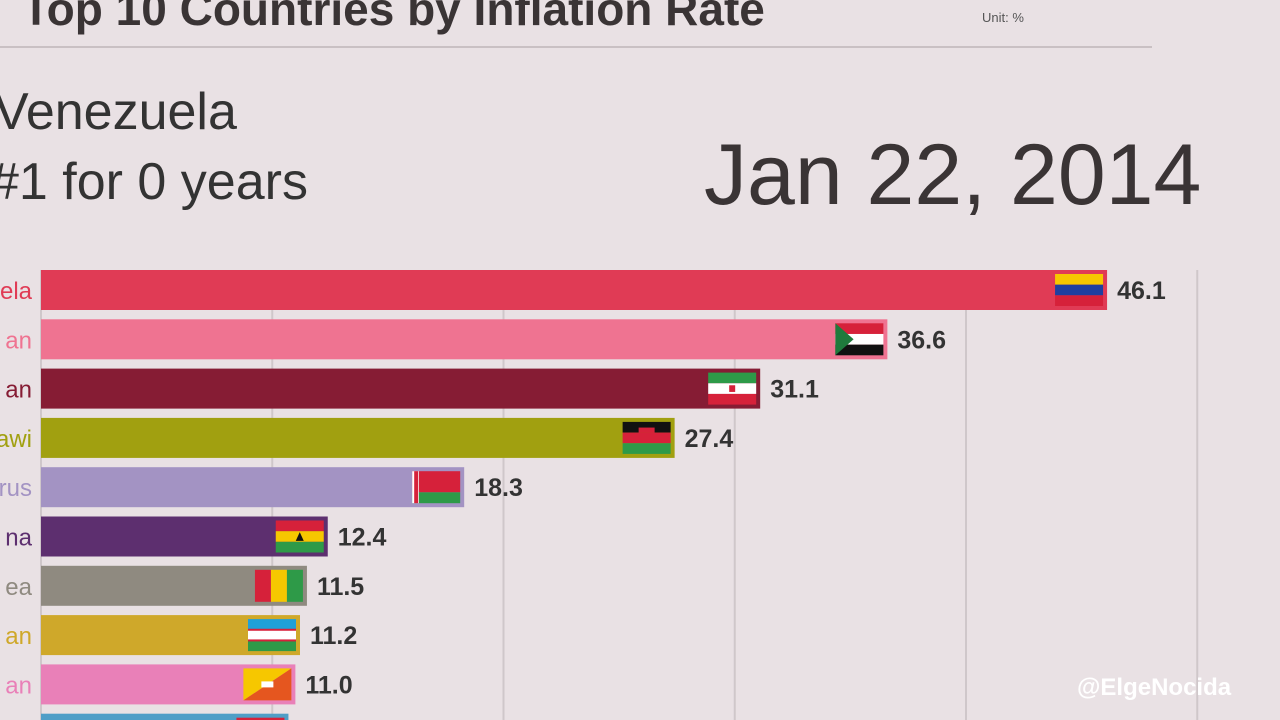 The width and height of the screenshot is (1280, 720). Describe the element at coordinates (16, 439) in the screenshot. I see `category-label: awi` at that location.